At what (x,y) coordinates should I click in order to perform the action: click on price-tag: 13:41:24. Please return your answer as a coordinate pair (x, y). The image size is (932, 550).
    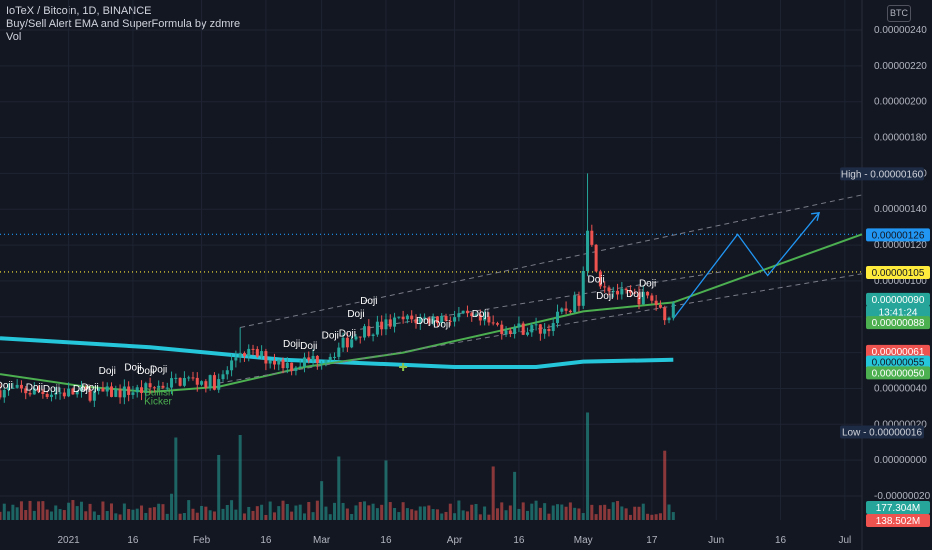
    Looking at the image, I should click on (898, 312).